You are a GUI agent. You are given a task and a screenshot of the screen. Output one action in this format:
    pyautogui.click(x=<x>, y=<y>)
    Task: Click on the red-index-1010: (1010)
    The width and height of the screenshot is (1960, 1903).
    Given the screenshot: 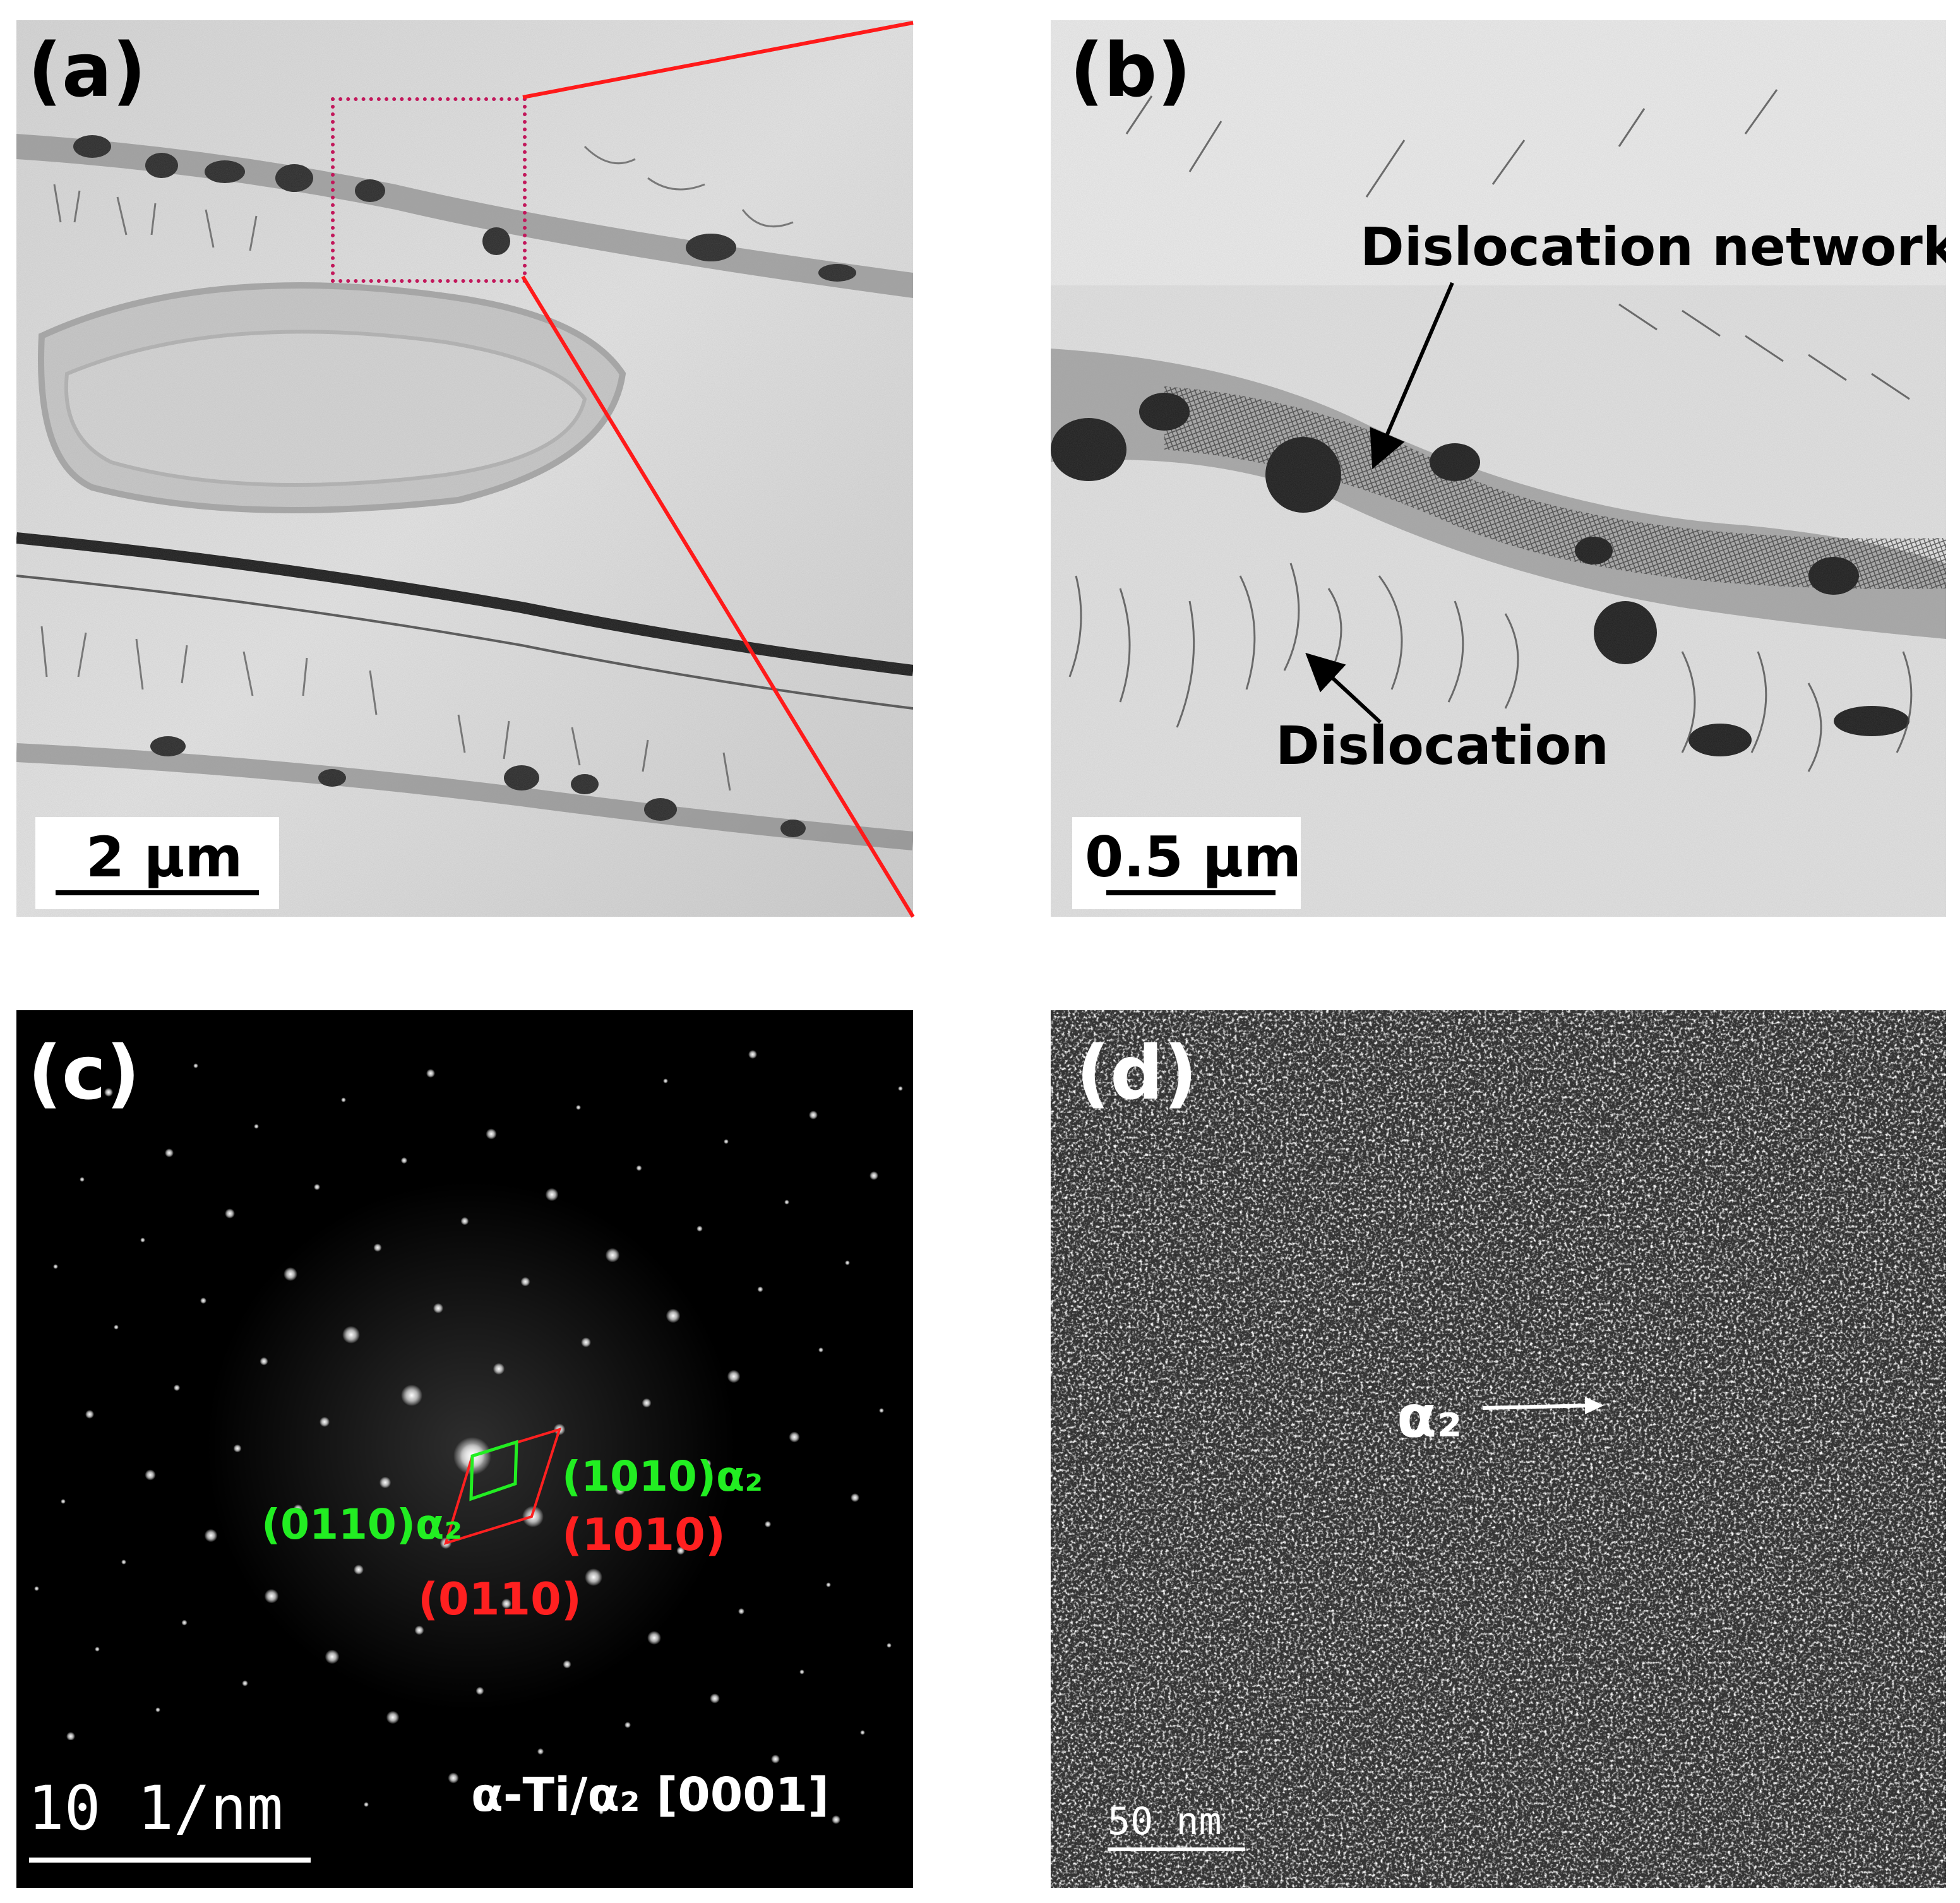 What is the action you would take?
    pyautogui.click(x=644, y=1535)
    